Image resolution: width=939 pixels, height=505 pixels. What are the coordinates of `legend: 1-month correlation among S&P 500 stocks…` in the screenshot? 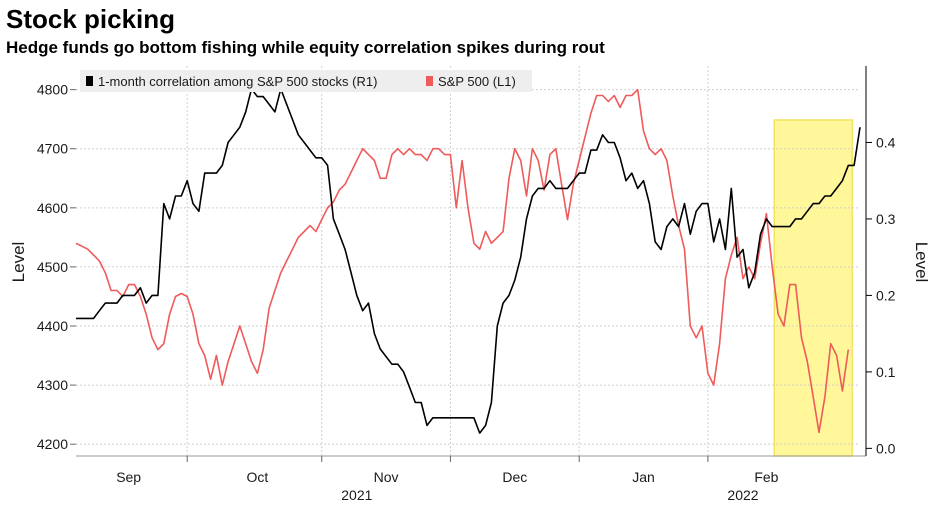 It's located at (306, 81).